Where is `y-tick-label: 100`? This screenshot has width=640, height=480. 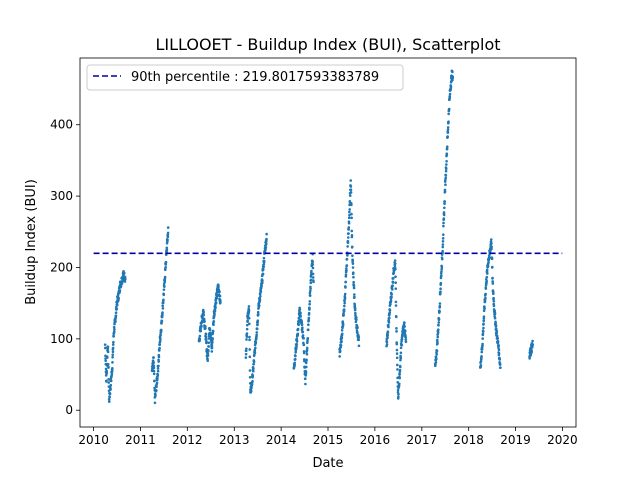
y-tick-label: 100 is located at coordinates (61, 339).